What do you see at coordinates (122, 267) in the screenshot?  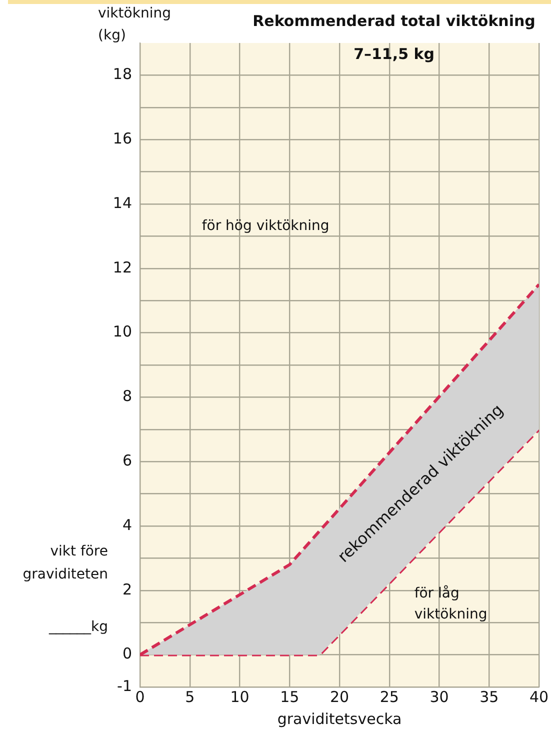 I see `y-tick-label: 12` at bounding box center [122, 267].